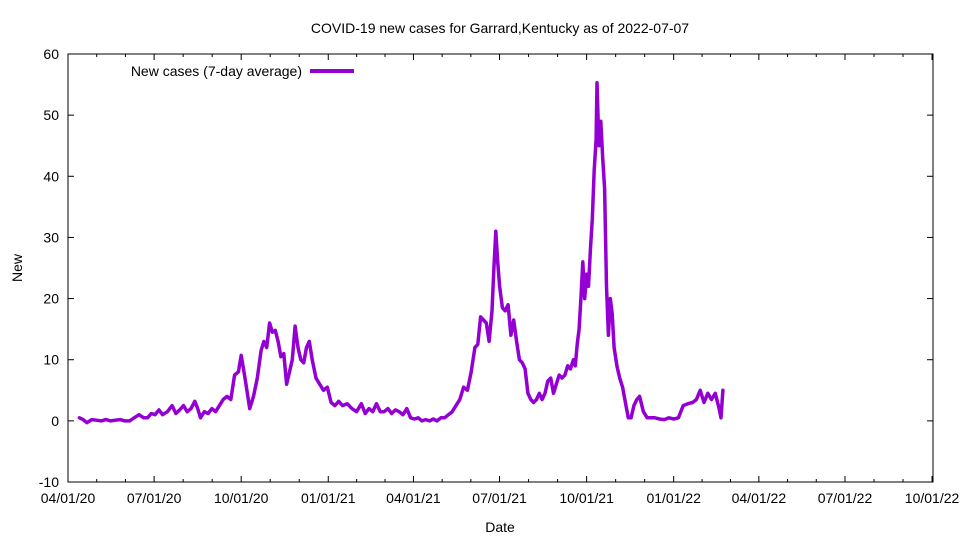 The width and height of the screenshot is (960, 540). What do you see at coordinates (241, 498) in the screenshot?
I see `x-tick-label: 10/01/20` at bounding box center [241, 498].